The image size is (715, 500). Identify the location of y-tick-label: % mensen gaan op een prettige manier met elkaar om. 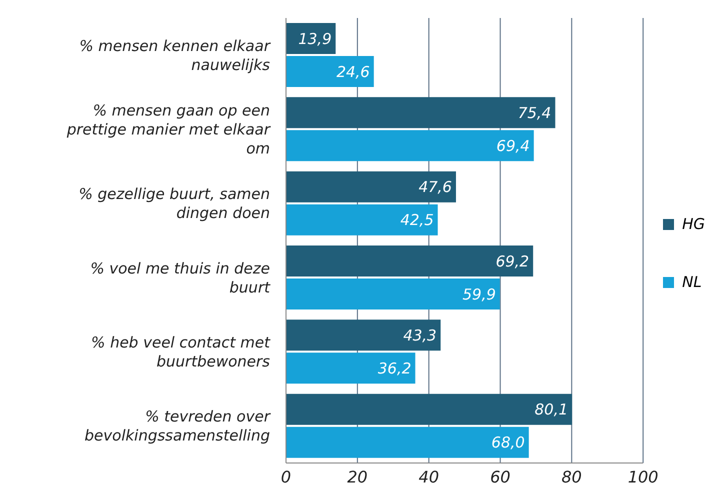
(168, 130).